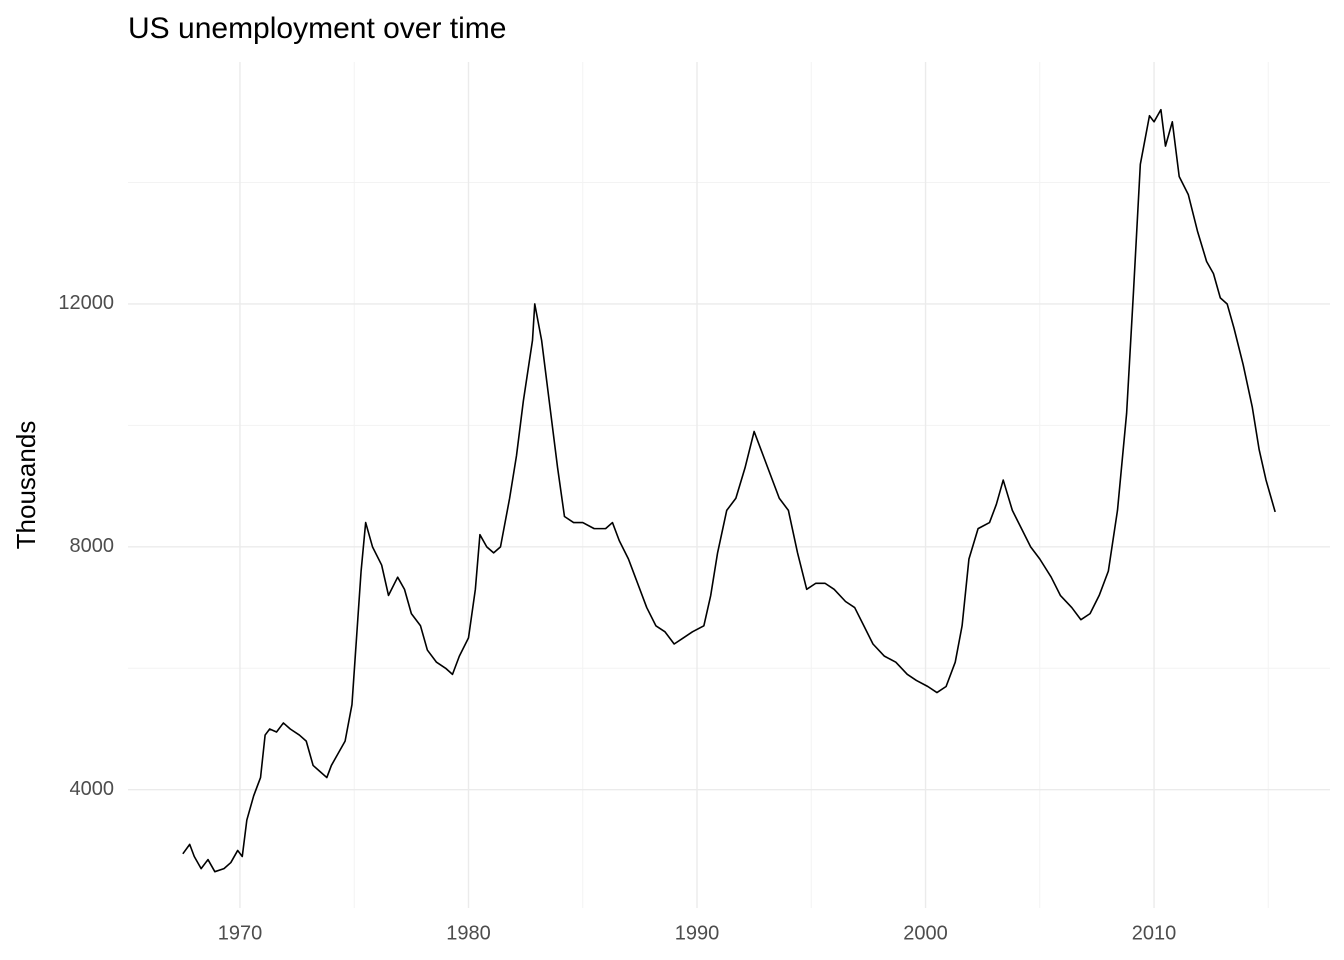  Describe the element at coordinates (26, 485) in the screenshot. I see `y-axis-label: Thousands` at that location.